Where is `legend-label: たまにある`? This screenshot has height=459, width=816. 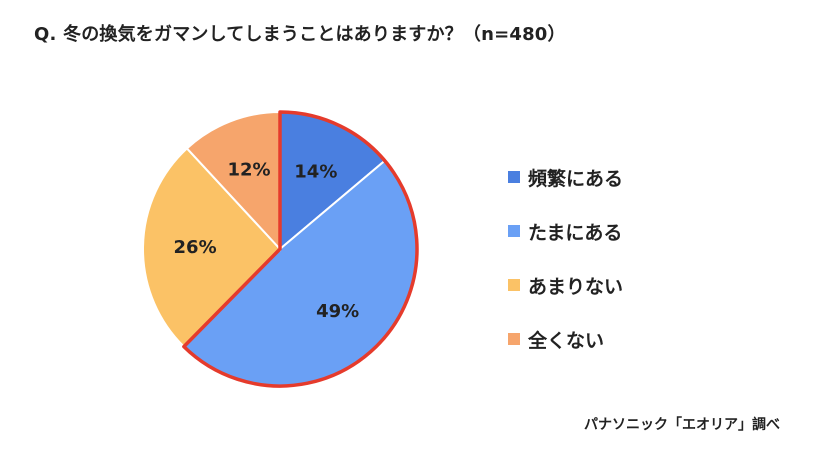
legend-label: たまにある is located at coordinates (575, 232).